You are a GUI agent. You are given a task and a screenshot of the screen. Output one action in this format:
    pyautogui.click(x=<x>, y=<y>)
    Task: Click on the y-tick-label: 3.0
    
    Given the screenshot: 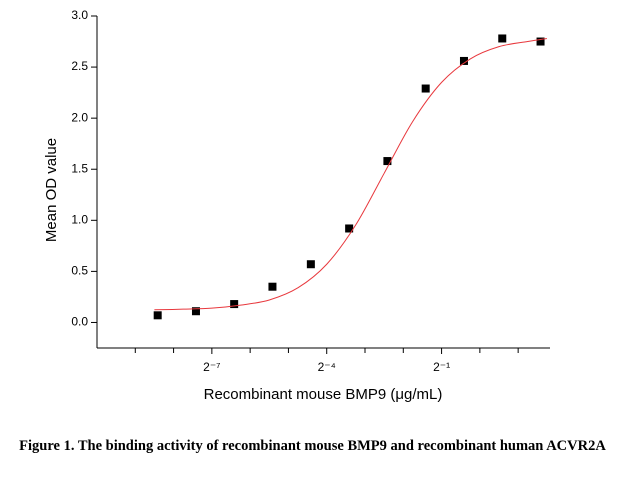 What is the action you would take?
    pyautogui.click(x=79, y=15)
    